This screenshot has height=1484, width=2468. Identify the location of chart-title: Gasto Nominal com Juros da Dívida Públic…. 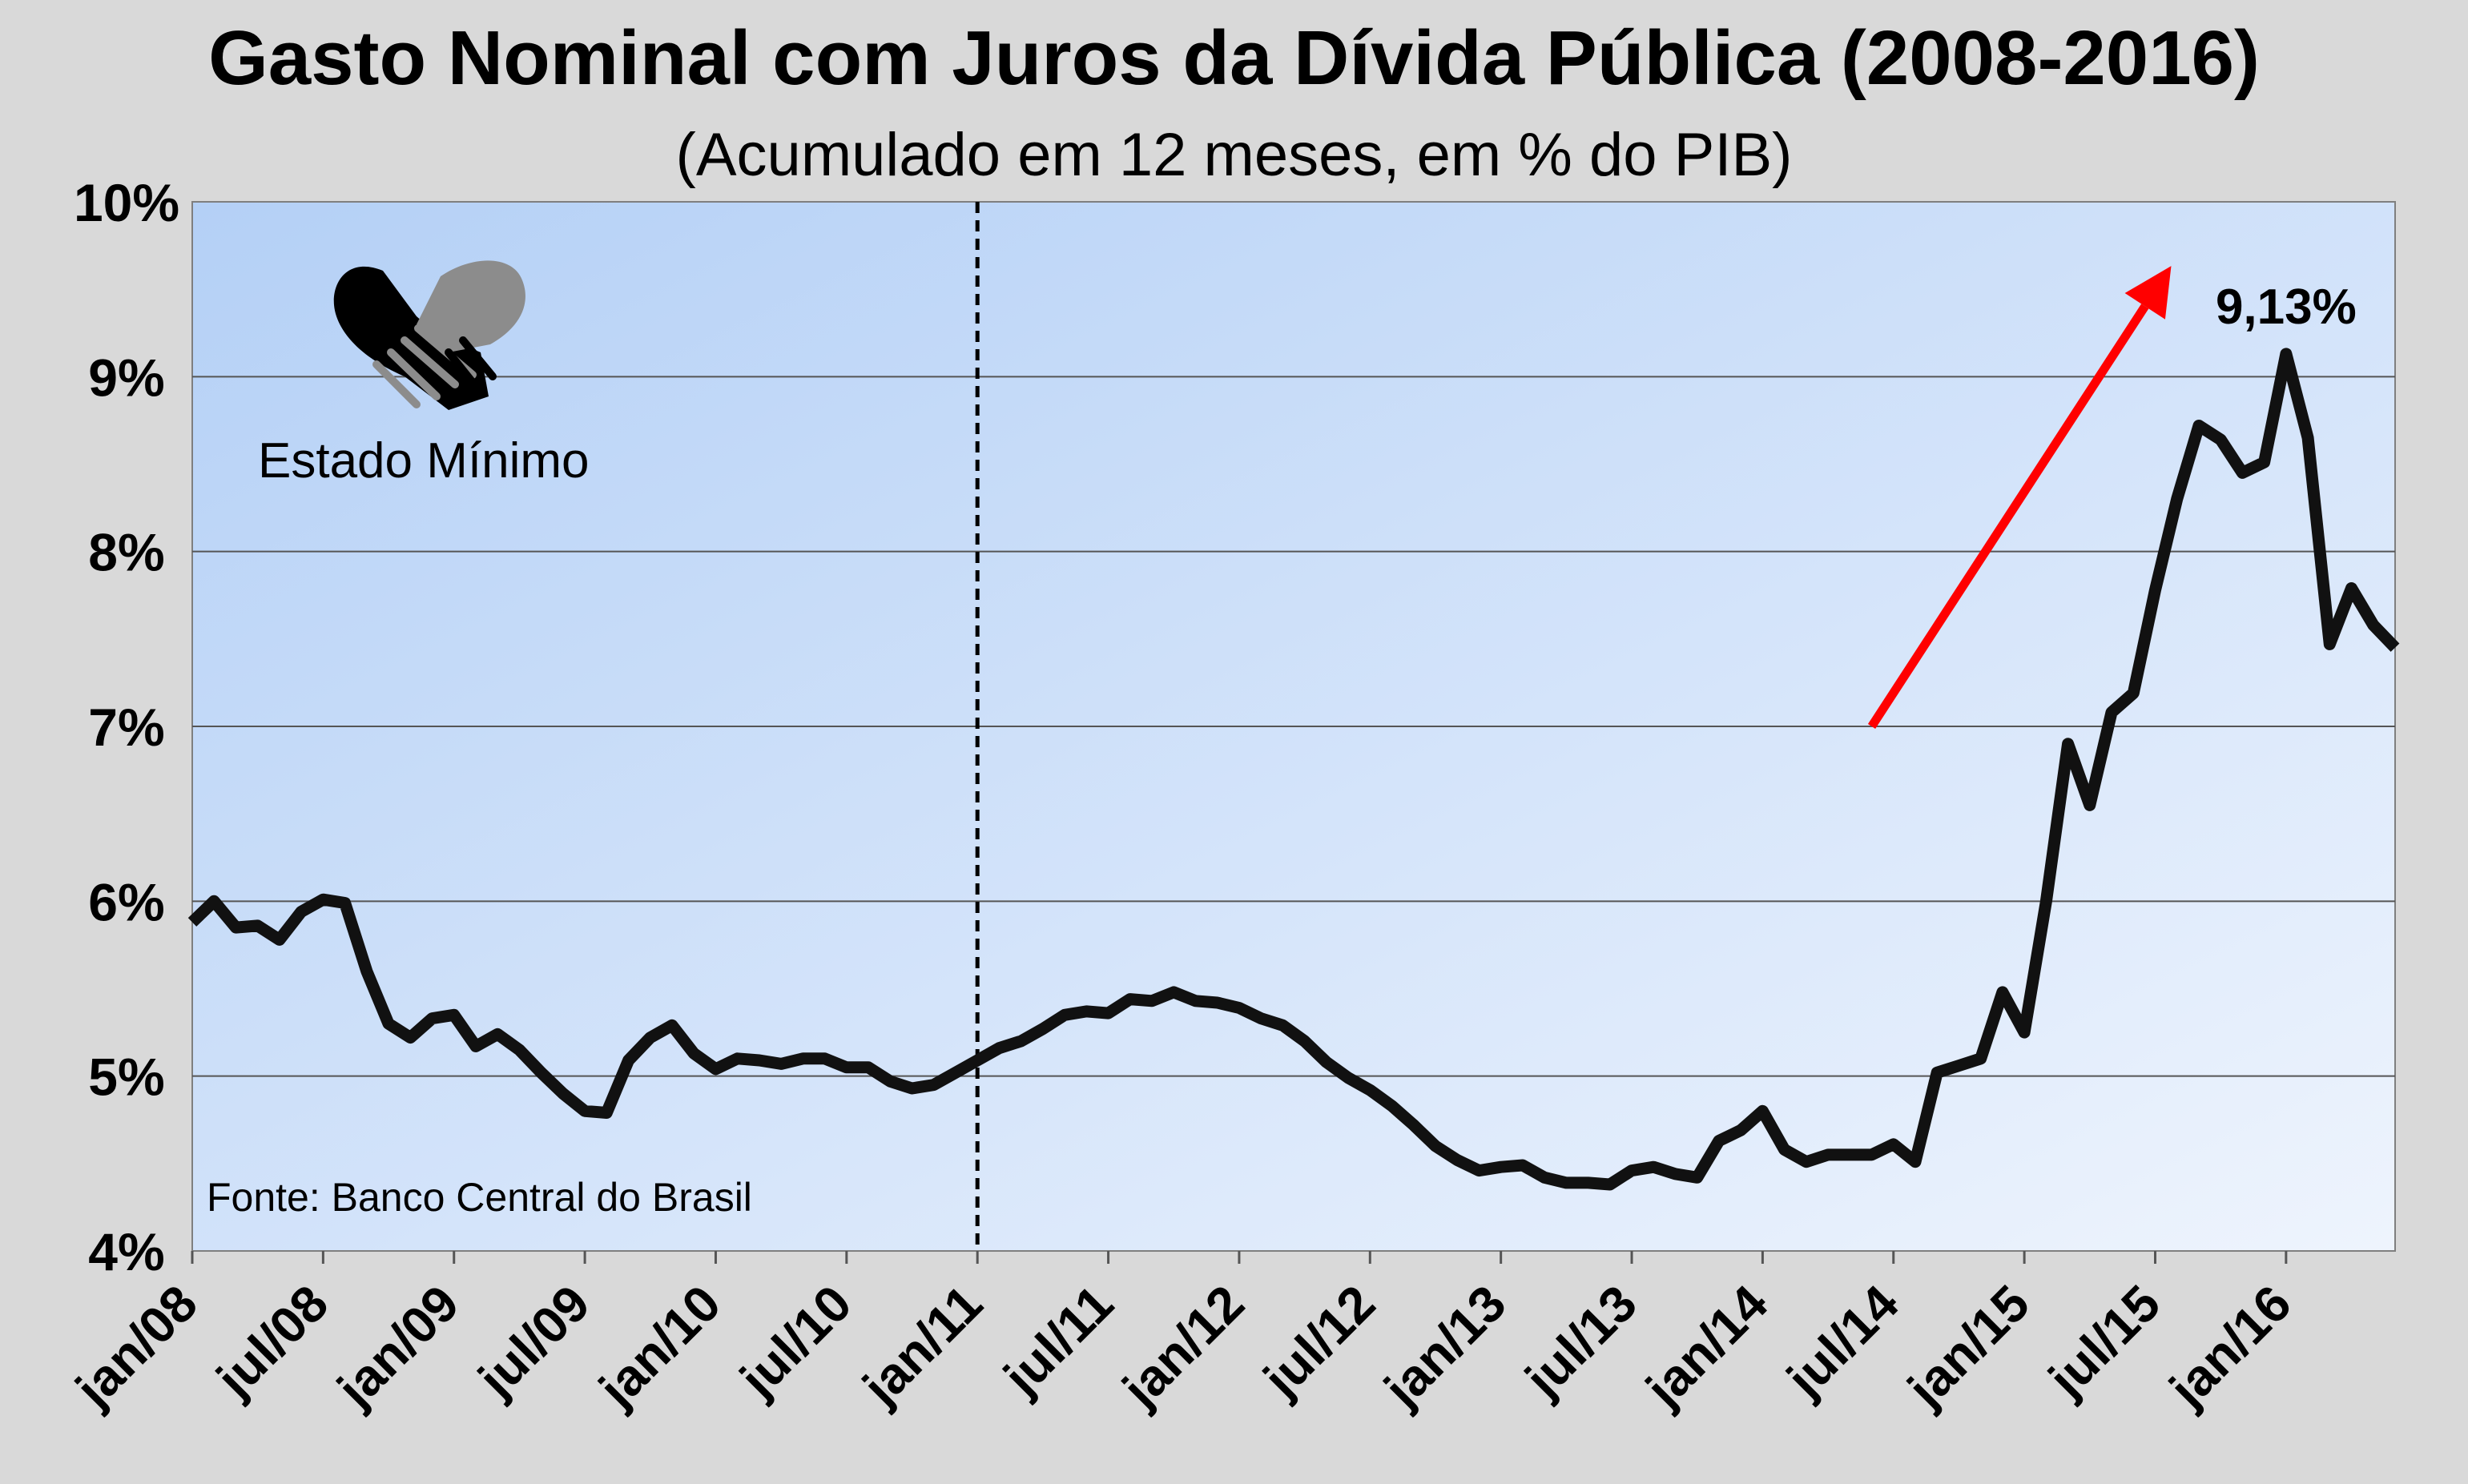
(1234, 58).